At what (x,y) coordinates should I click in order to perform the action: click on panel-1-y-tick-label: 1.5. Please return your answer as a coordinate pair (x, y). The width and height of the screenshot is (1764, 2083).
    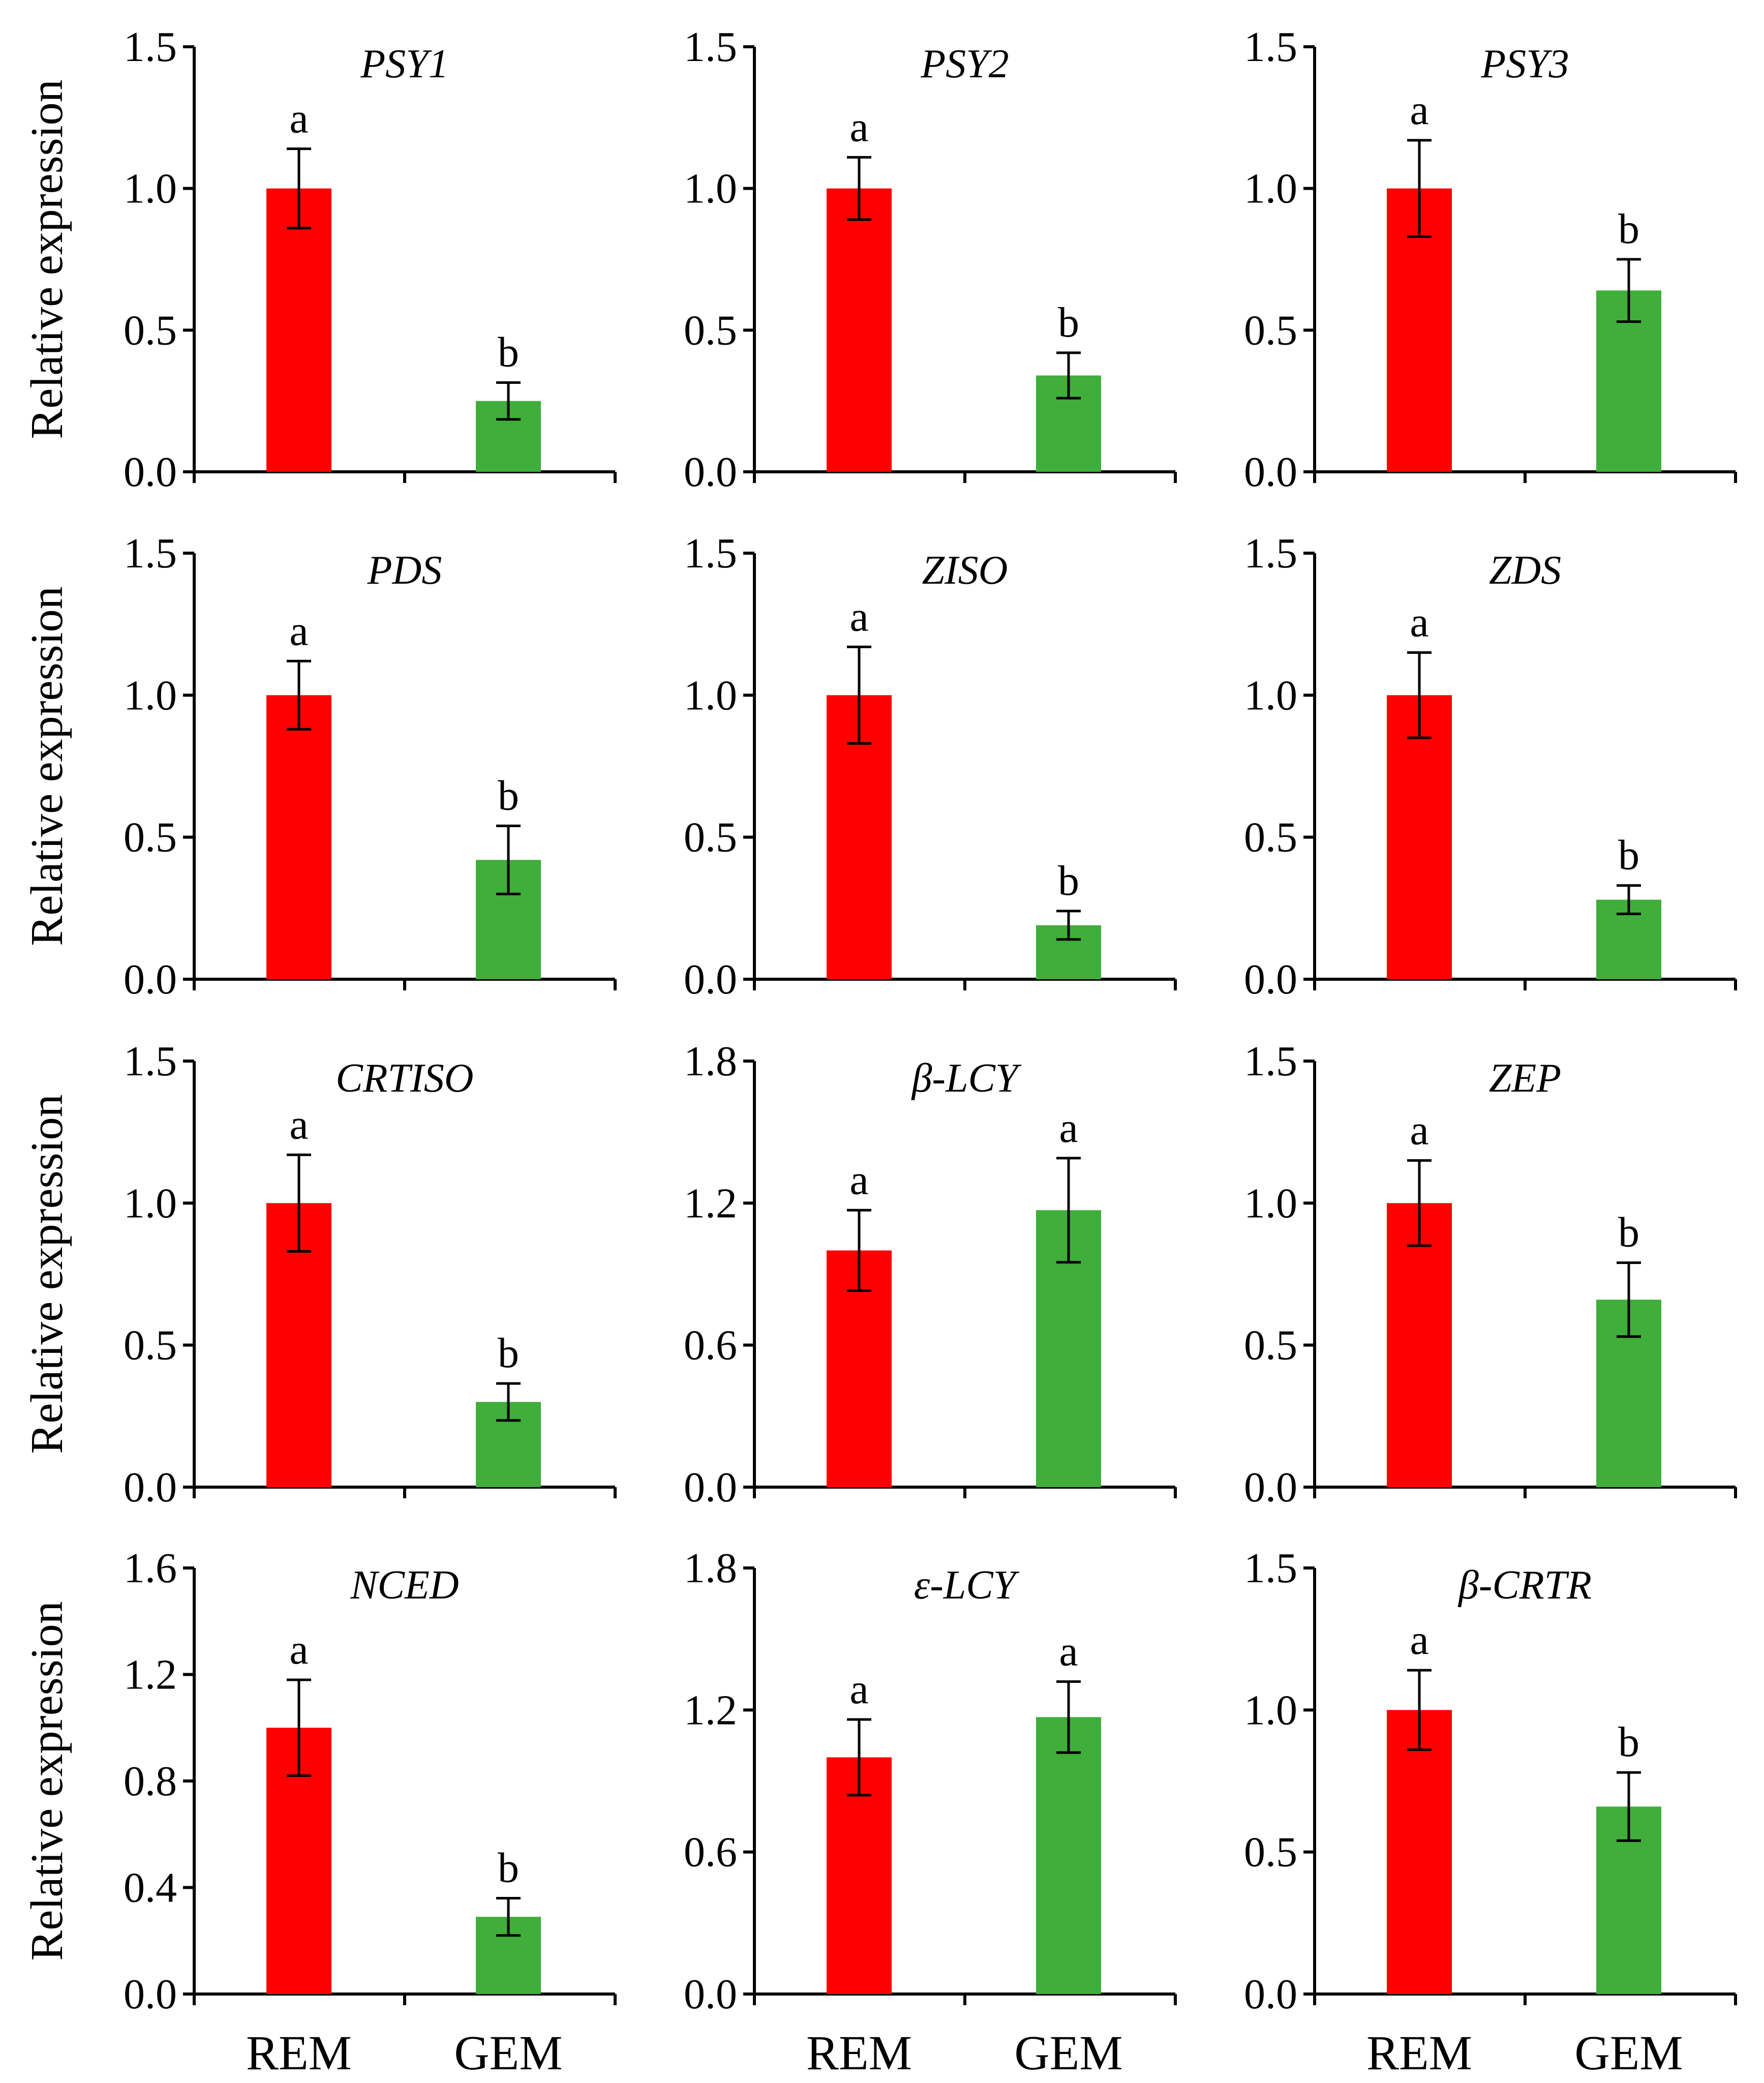
    Looking at the image, I should click on (150, 47).